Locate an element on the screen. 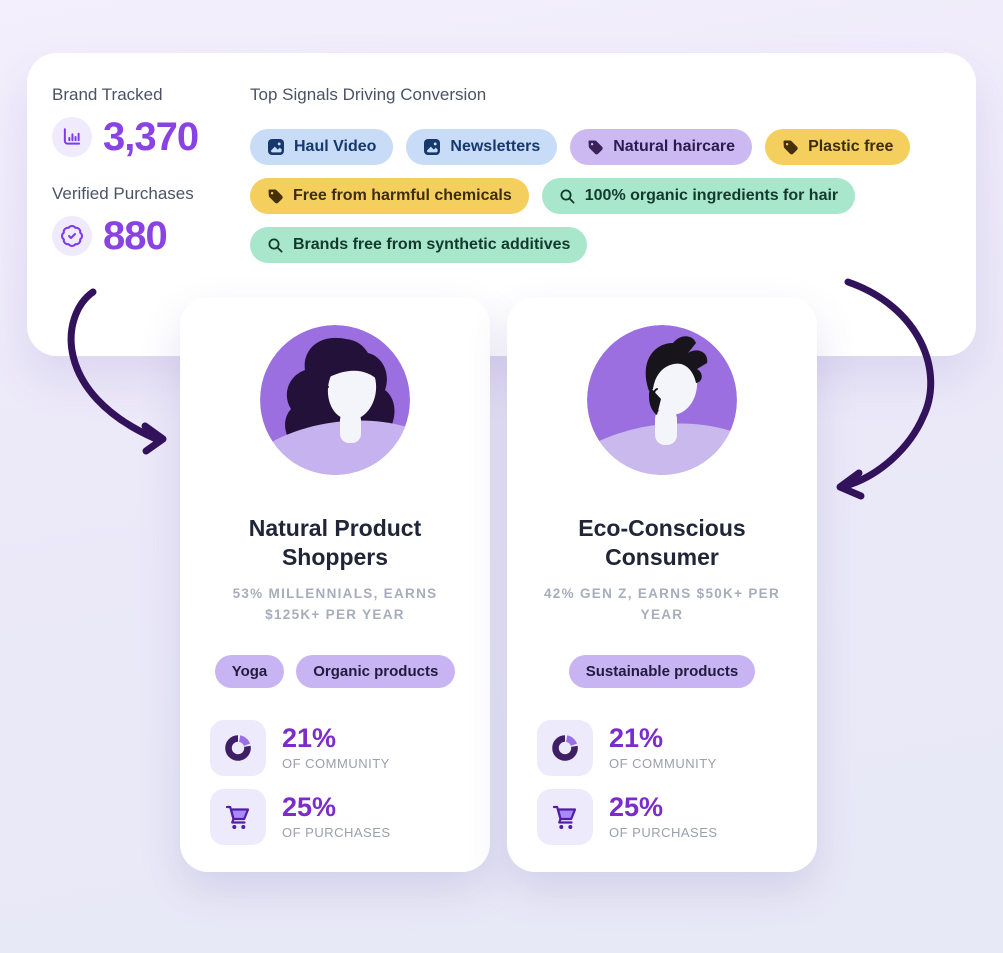 The height and width of the screenshot is (953, 1003). interest-tag-yoga: Yoga is located at coordinates (249, 671).